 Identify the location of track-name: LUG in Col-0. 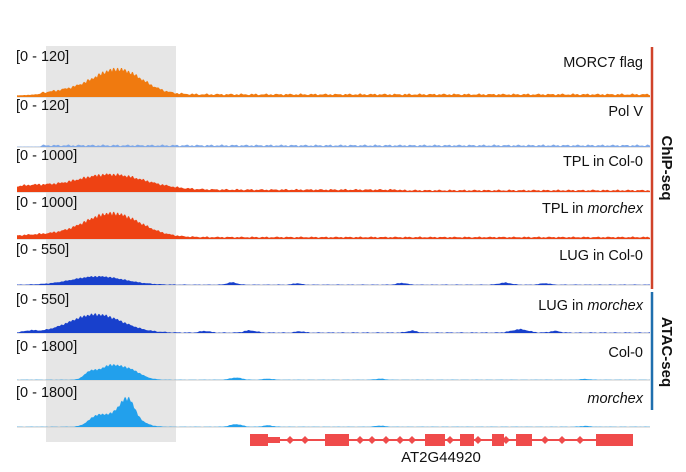
(601, 256).